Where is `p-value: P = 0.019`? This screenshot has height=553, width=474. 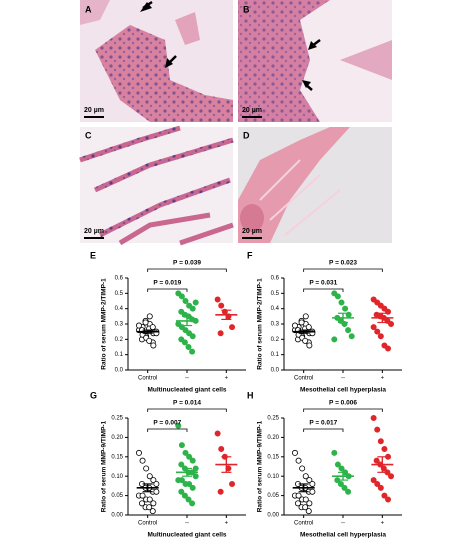 p-value: P = 0.019 is located at coordinates (167, 283).